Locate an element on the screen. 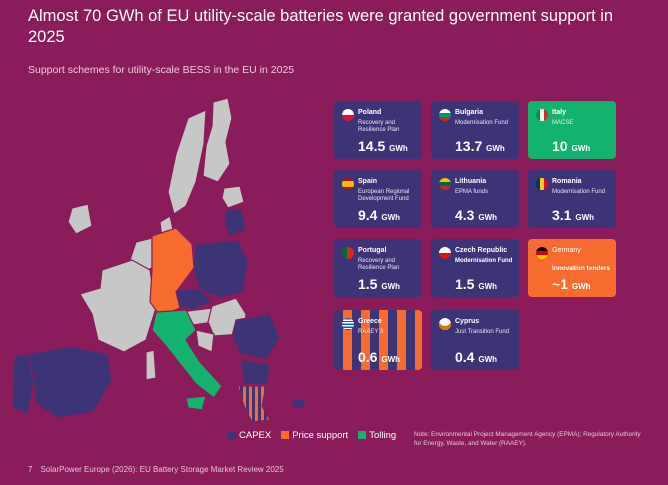  card-italy: Italy MACSE 10 GWh is located at coordinates (572, 130).